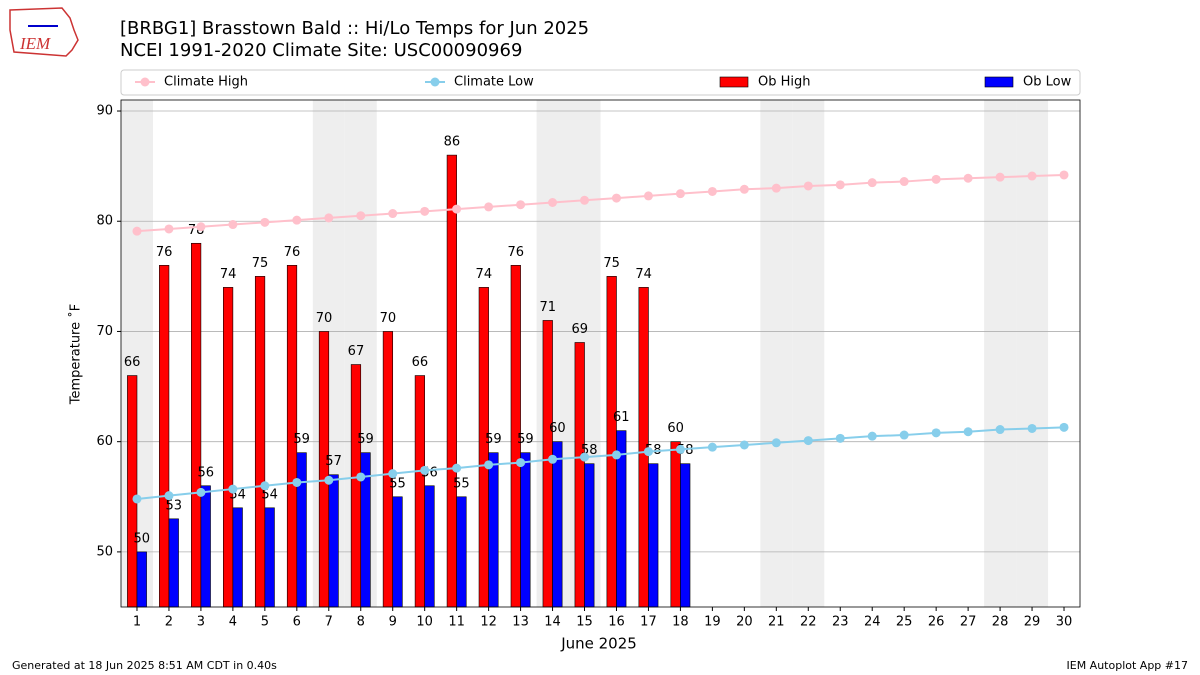 This screenshot has height=675, width=1200. I want to click on legend-label: Climate High, so click(206, 82).